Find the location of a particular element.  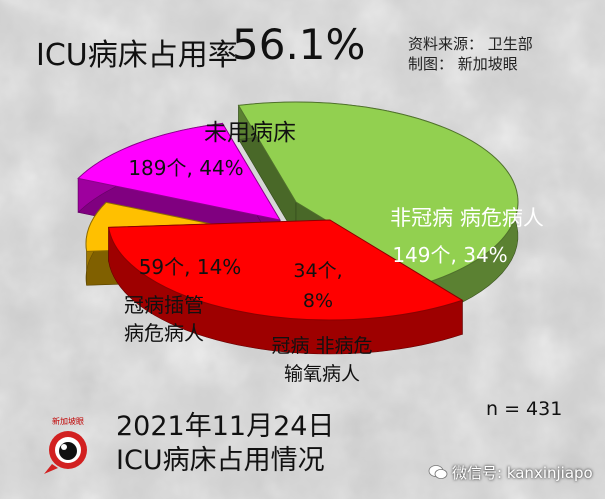

slice-value-label: 8% is located at coordinates (318, 301).